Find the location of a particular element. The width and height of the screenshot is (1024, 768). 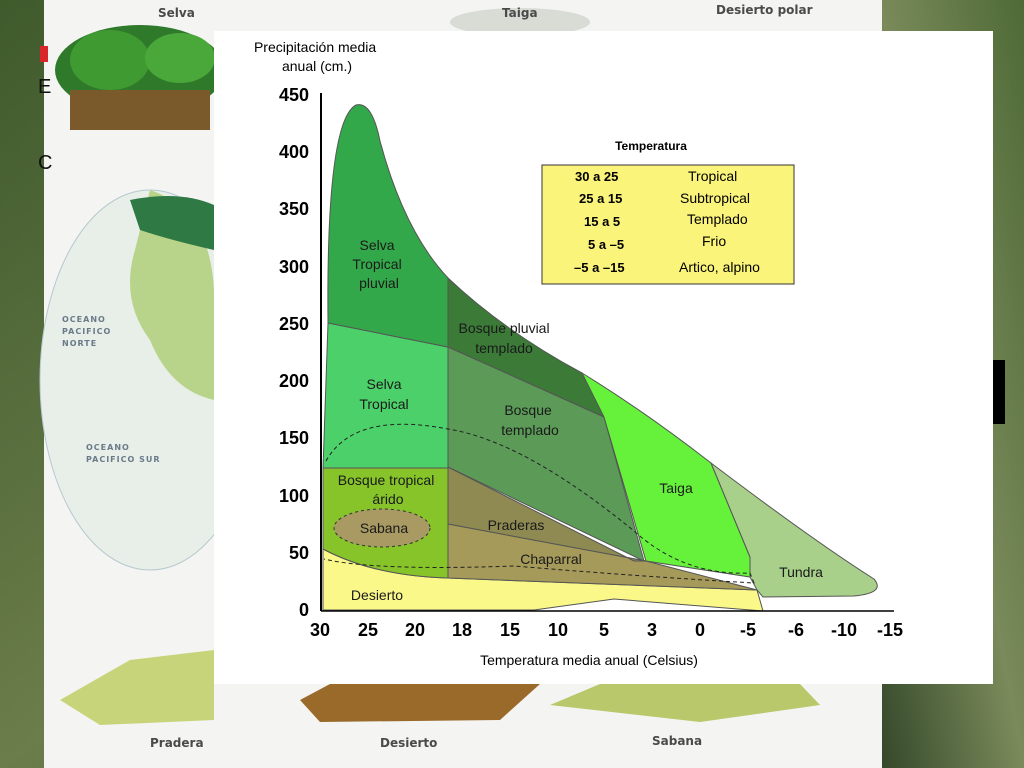

x-tick-30: 30 is located at coordinates (320, 630).